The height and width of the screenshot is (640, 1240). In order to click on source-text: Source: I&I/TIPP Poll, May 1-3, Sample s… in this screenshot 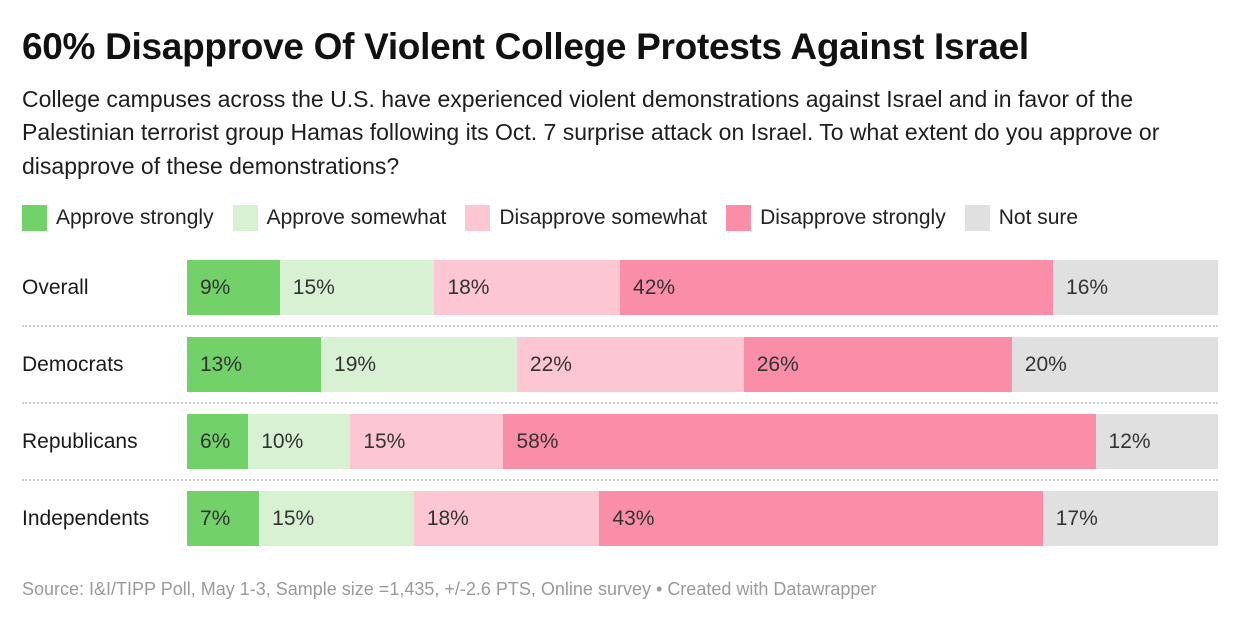, I will do `click(336, 589)`.